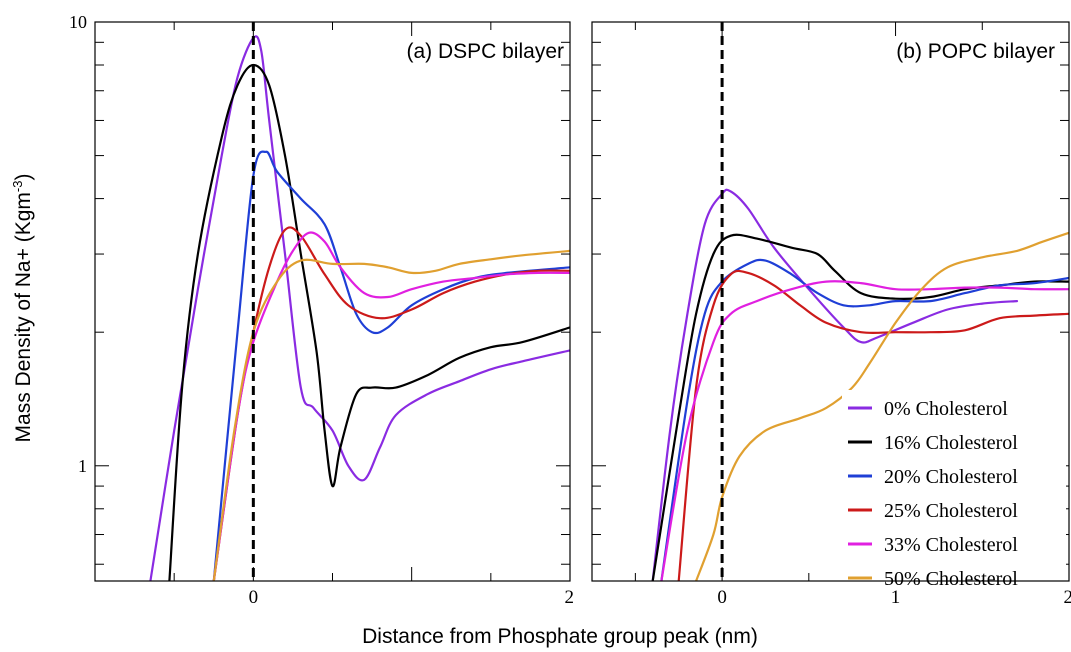 Image resolution: width=1071 pixels, height=652 pixels. I want to click on legend-label: 50% Cholesterol, so click(951, 579).